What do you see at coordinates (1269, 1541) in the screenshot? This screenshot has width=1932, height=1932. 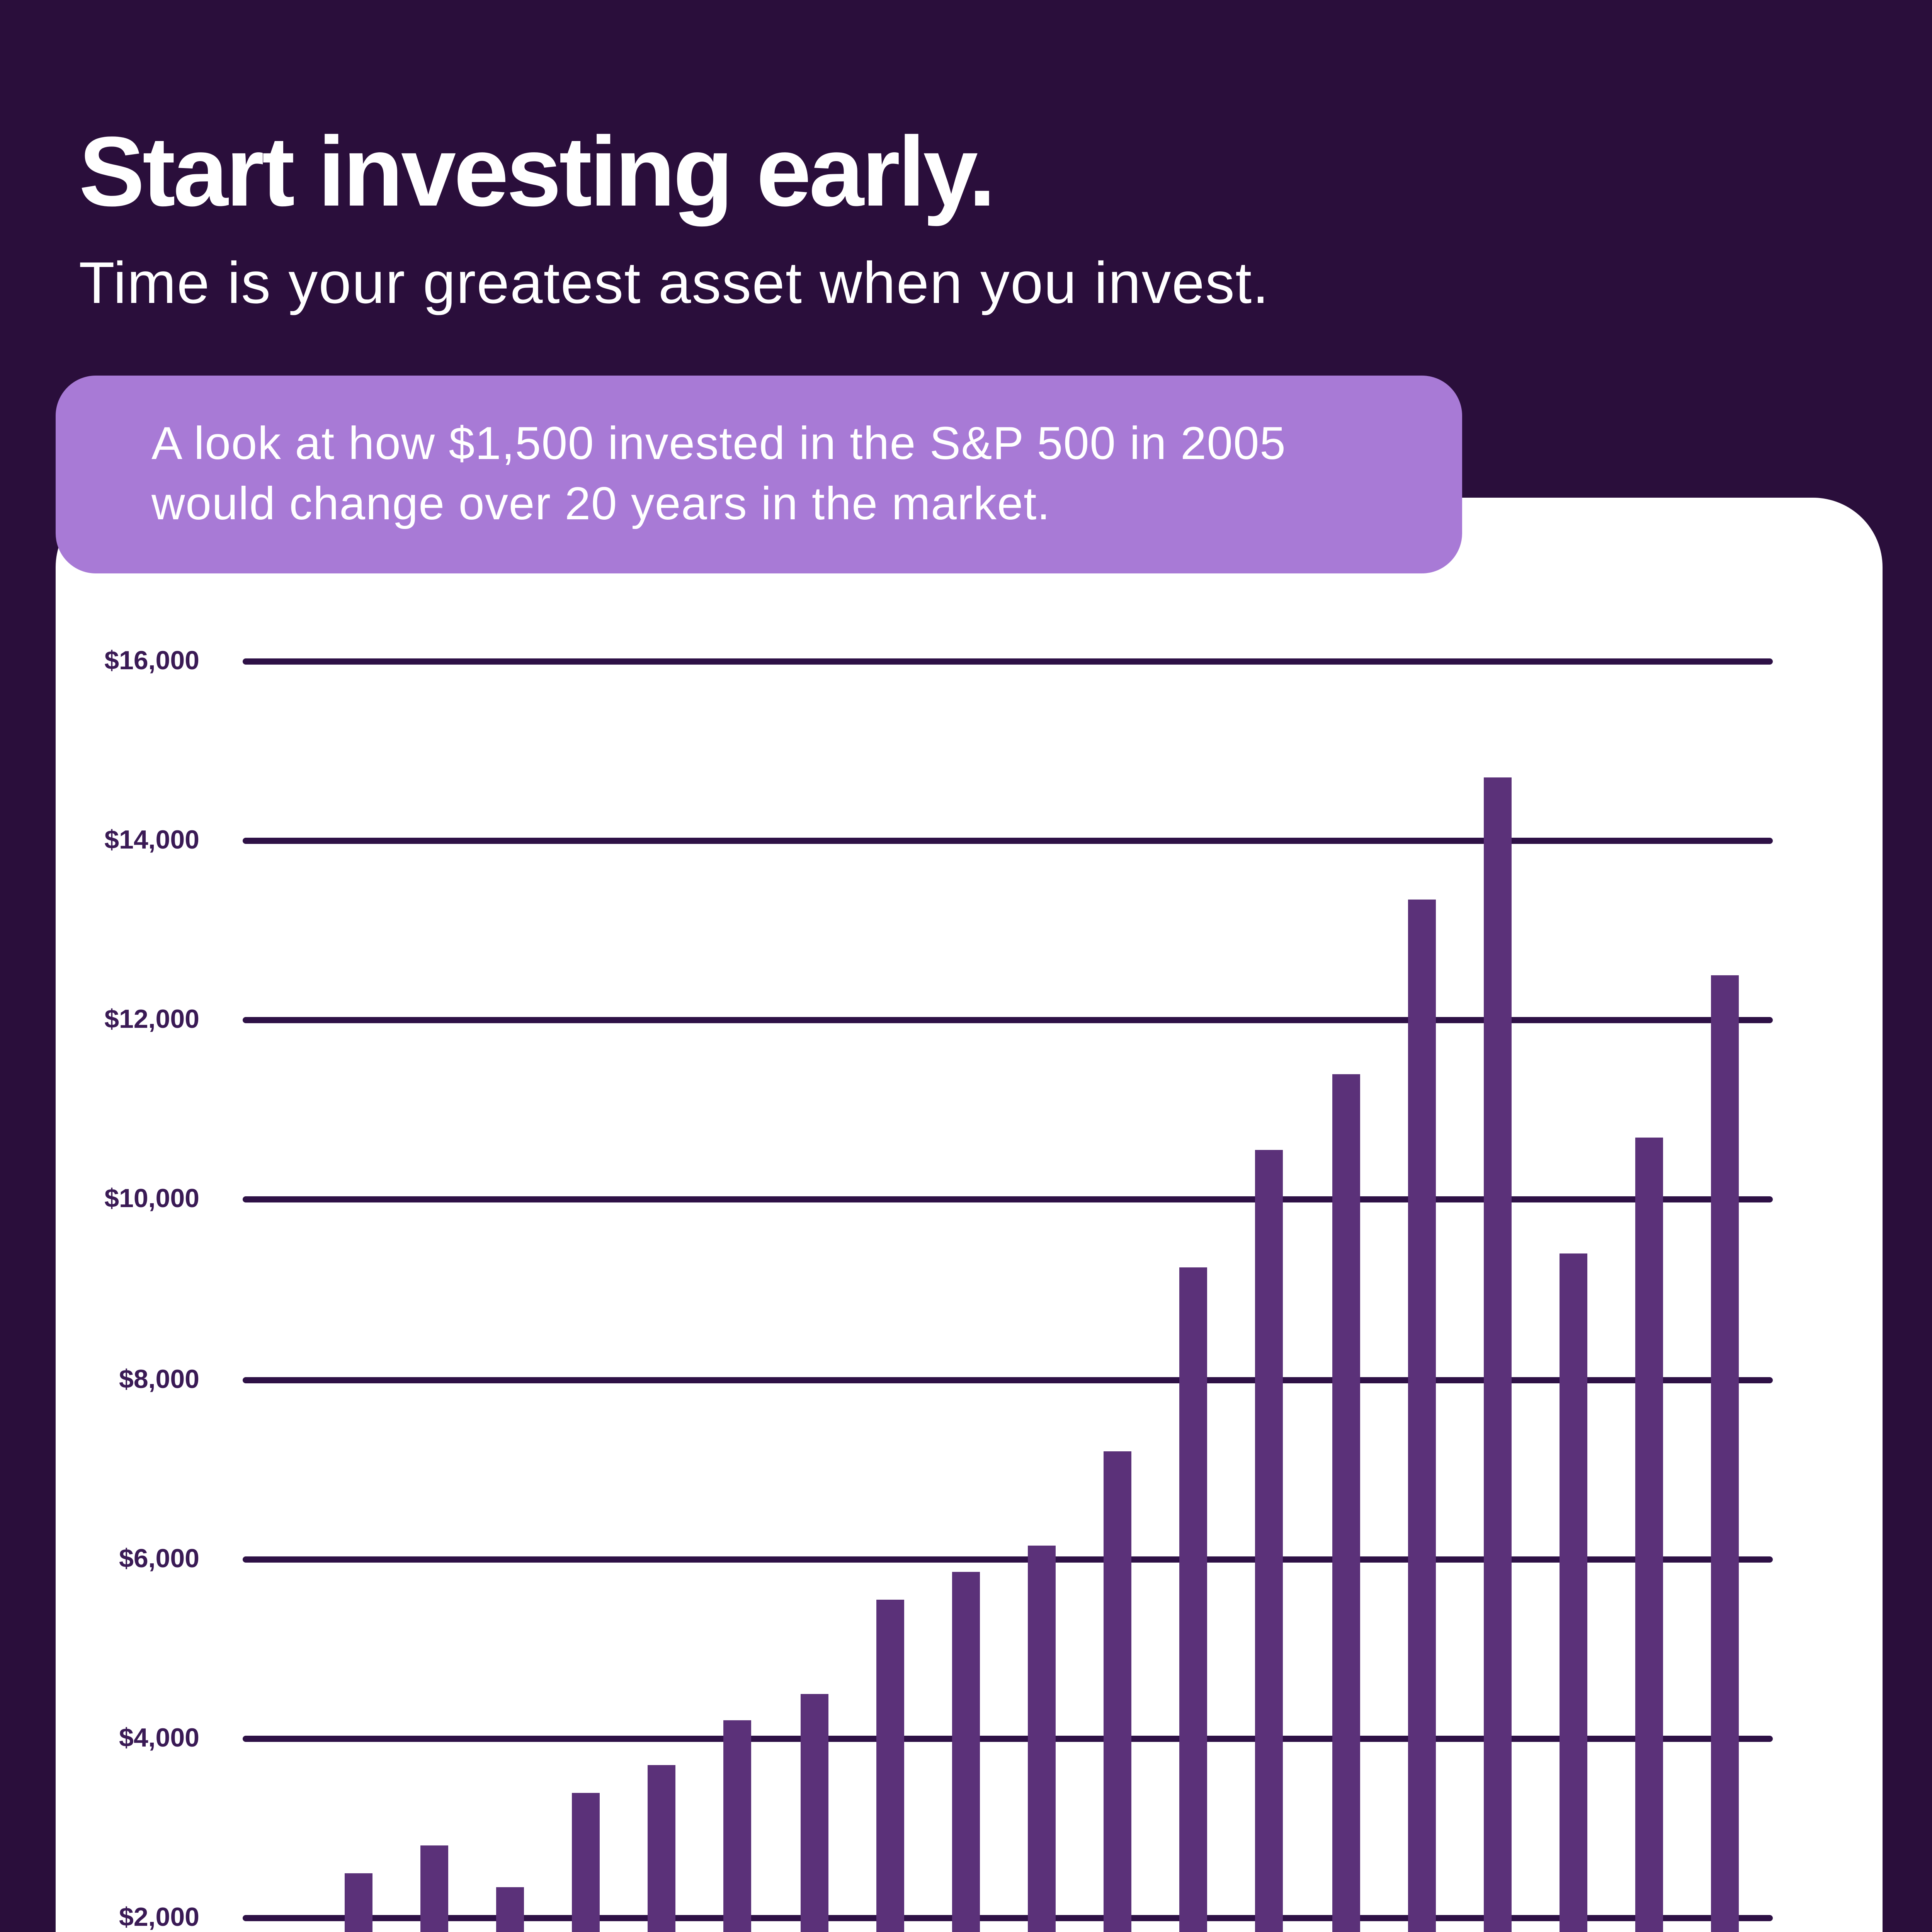 I see `bar-14-growth` at bounding box center [1269, 1541].